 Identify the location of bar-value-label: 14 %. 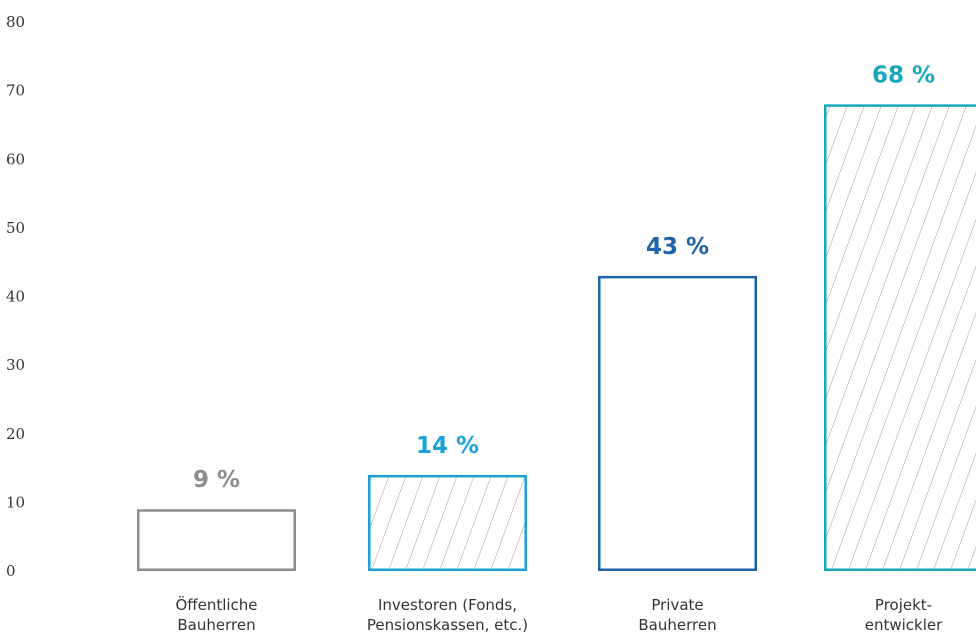
(447, 446).